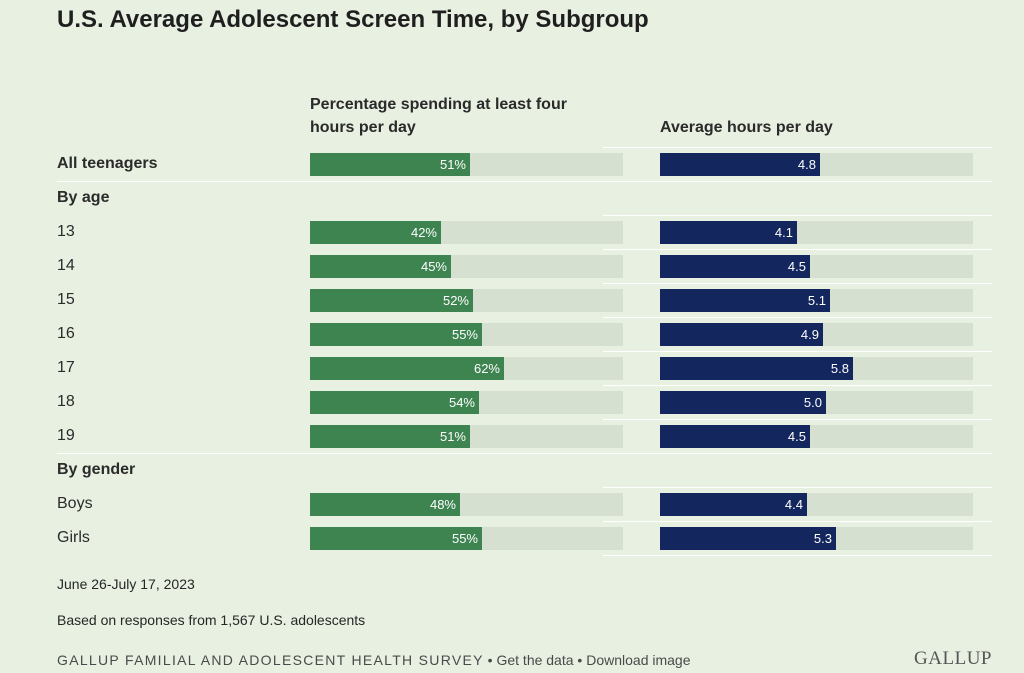 This screenshot has height=673, width=1024. I want to click on pct-bar: 42%, so click(375, 232).